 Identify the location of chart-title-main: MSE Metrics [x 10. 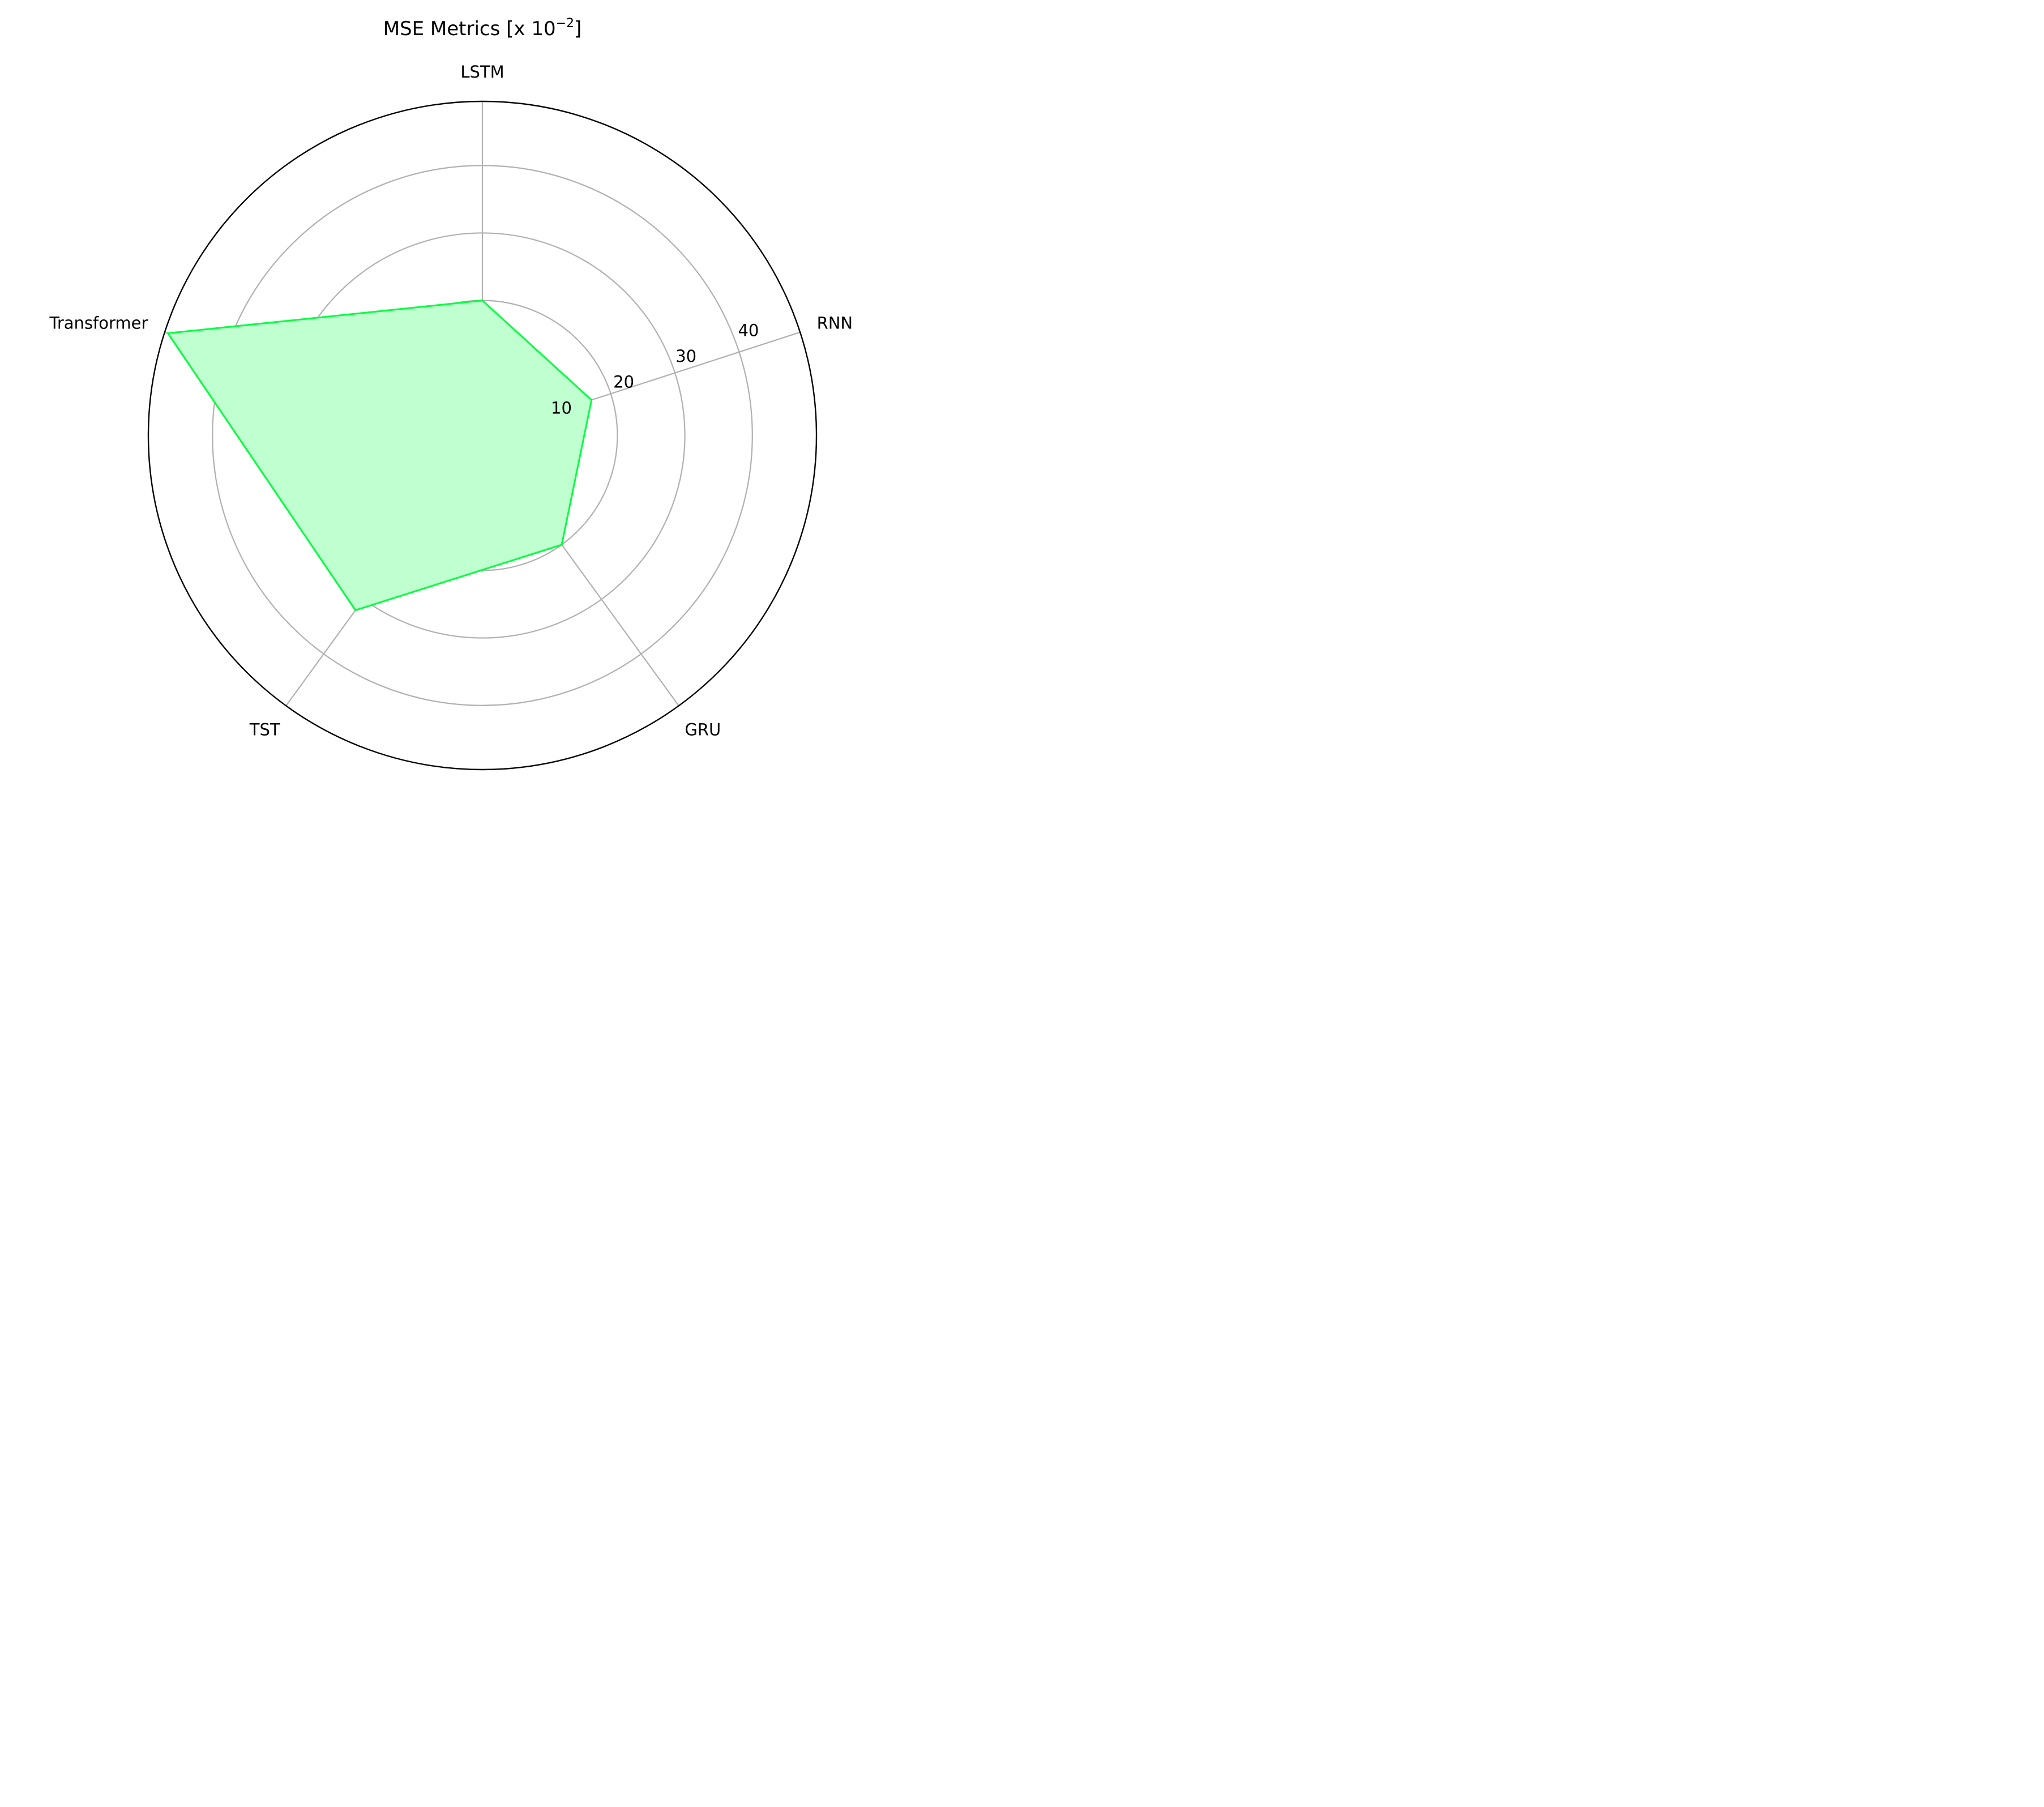
(469, 29).